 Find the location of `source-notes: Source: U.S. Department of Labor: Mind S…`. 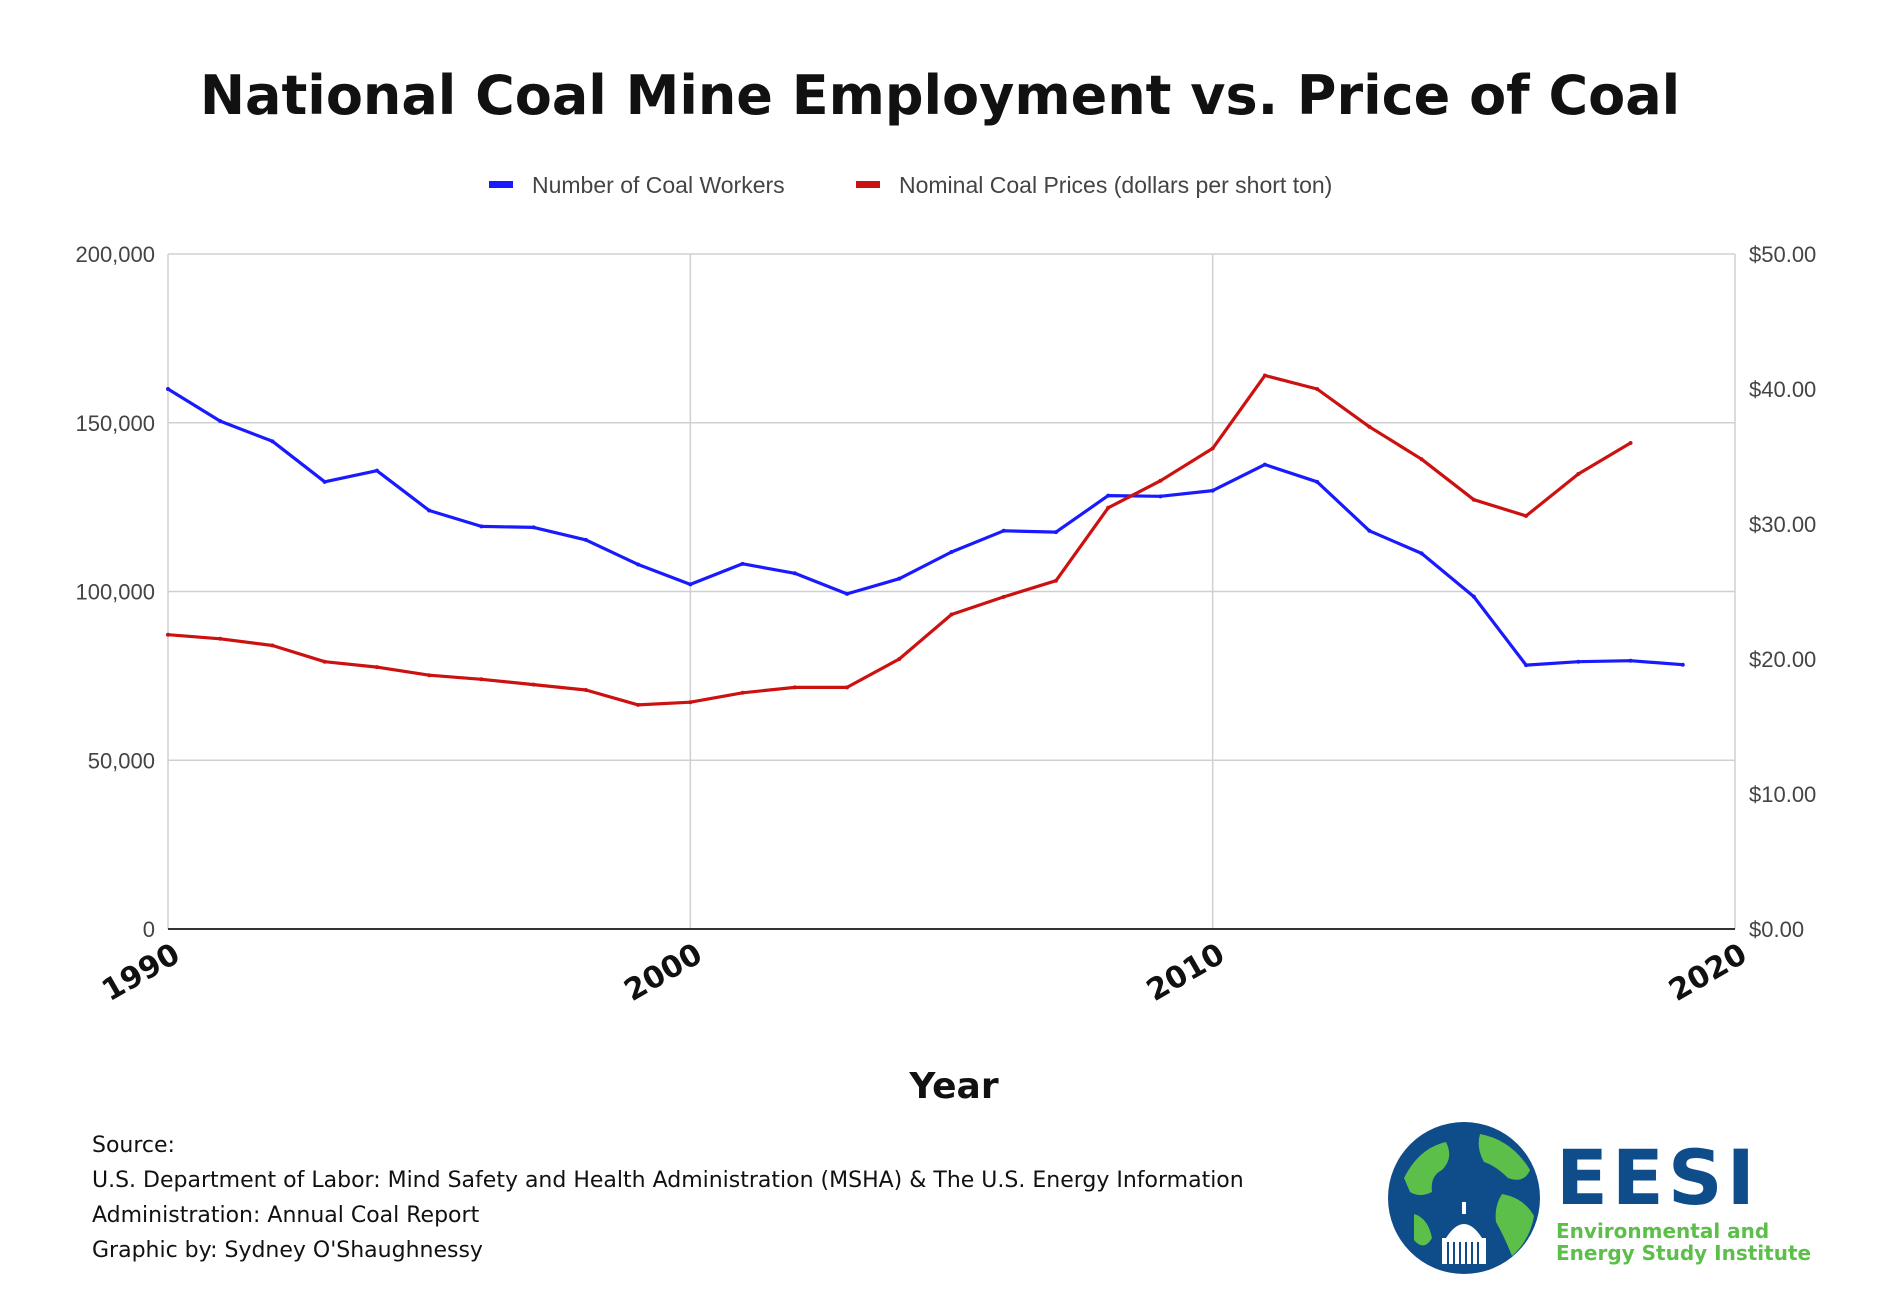

source-notes: Source: U.S. Department of Labor: Mind S… is located at coordinates (668, 1198).